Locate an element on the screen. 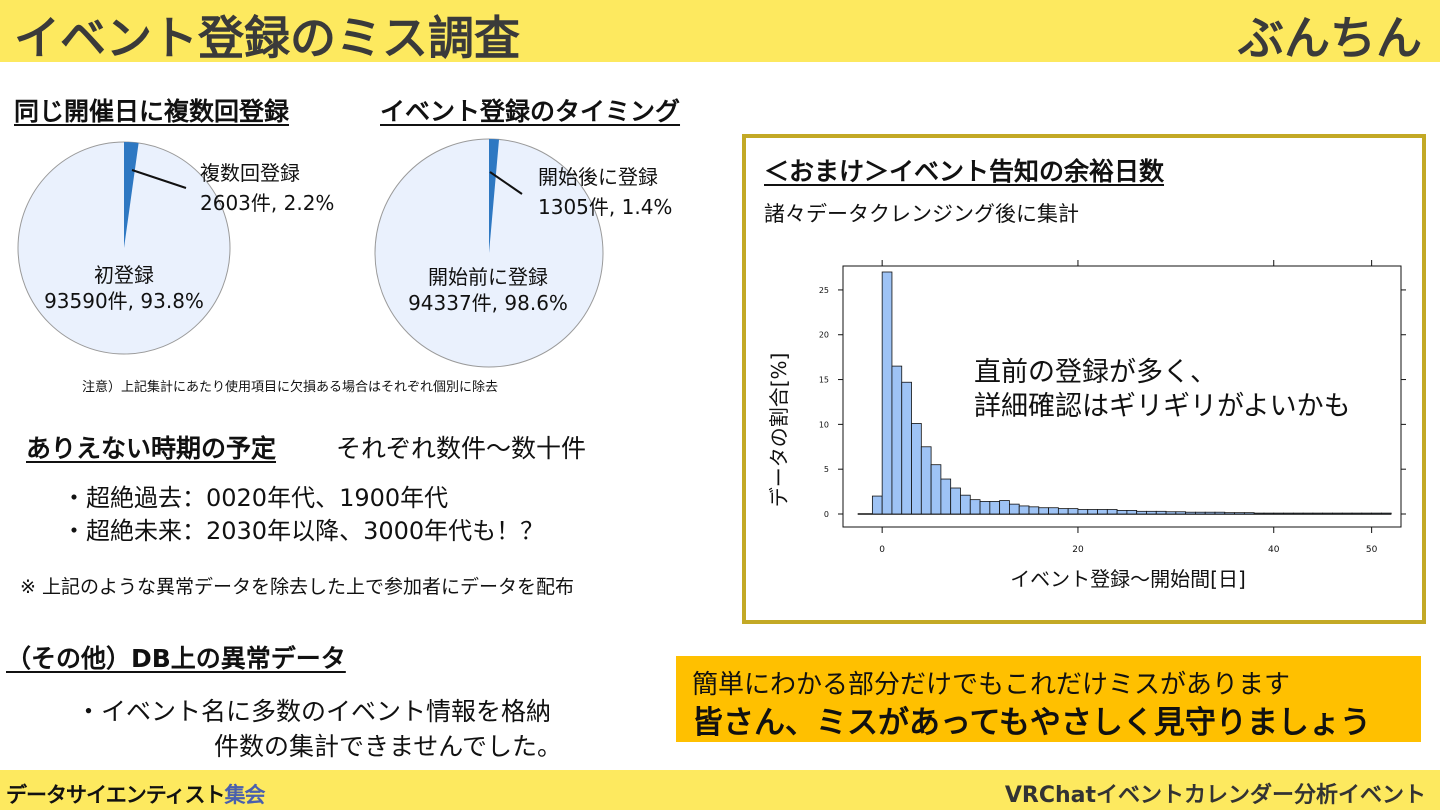 Image resolution: width=1440 pixels, height=810 pixels. x-tick-label: 20 is located at coordinates (1078, 550).